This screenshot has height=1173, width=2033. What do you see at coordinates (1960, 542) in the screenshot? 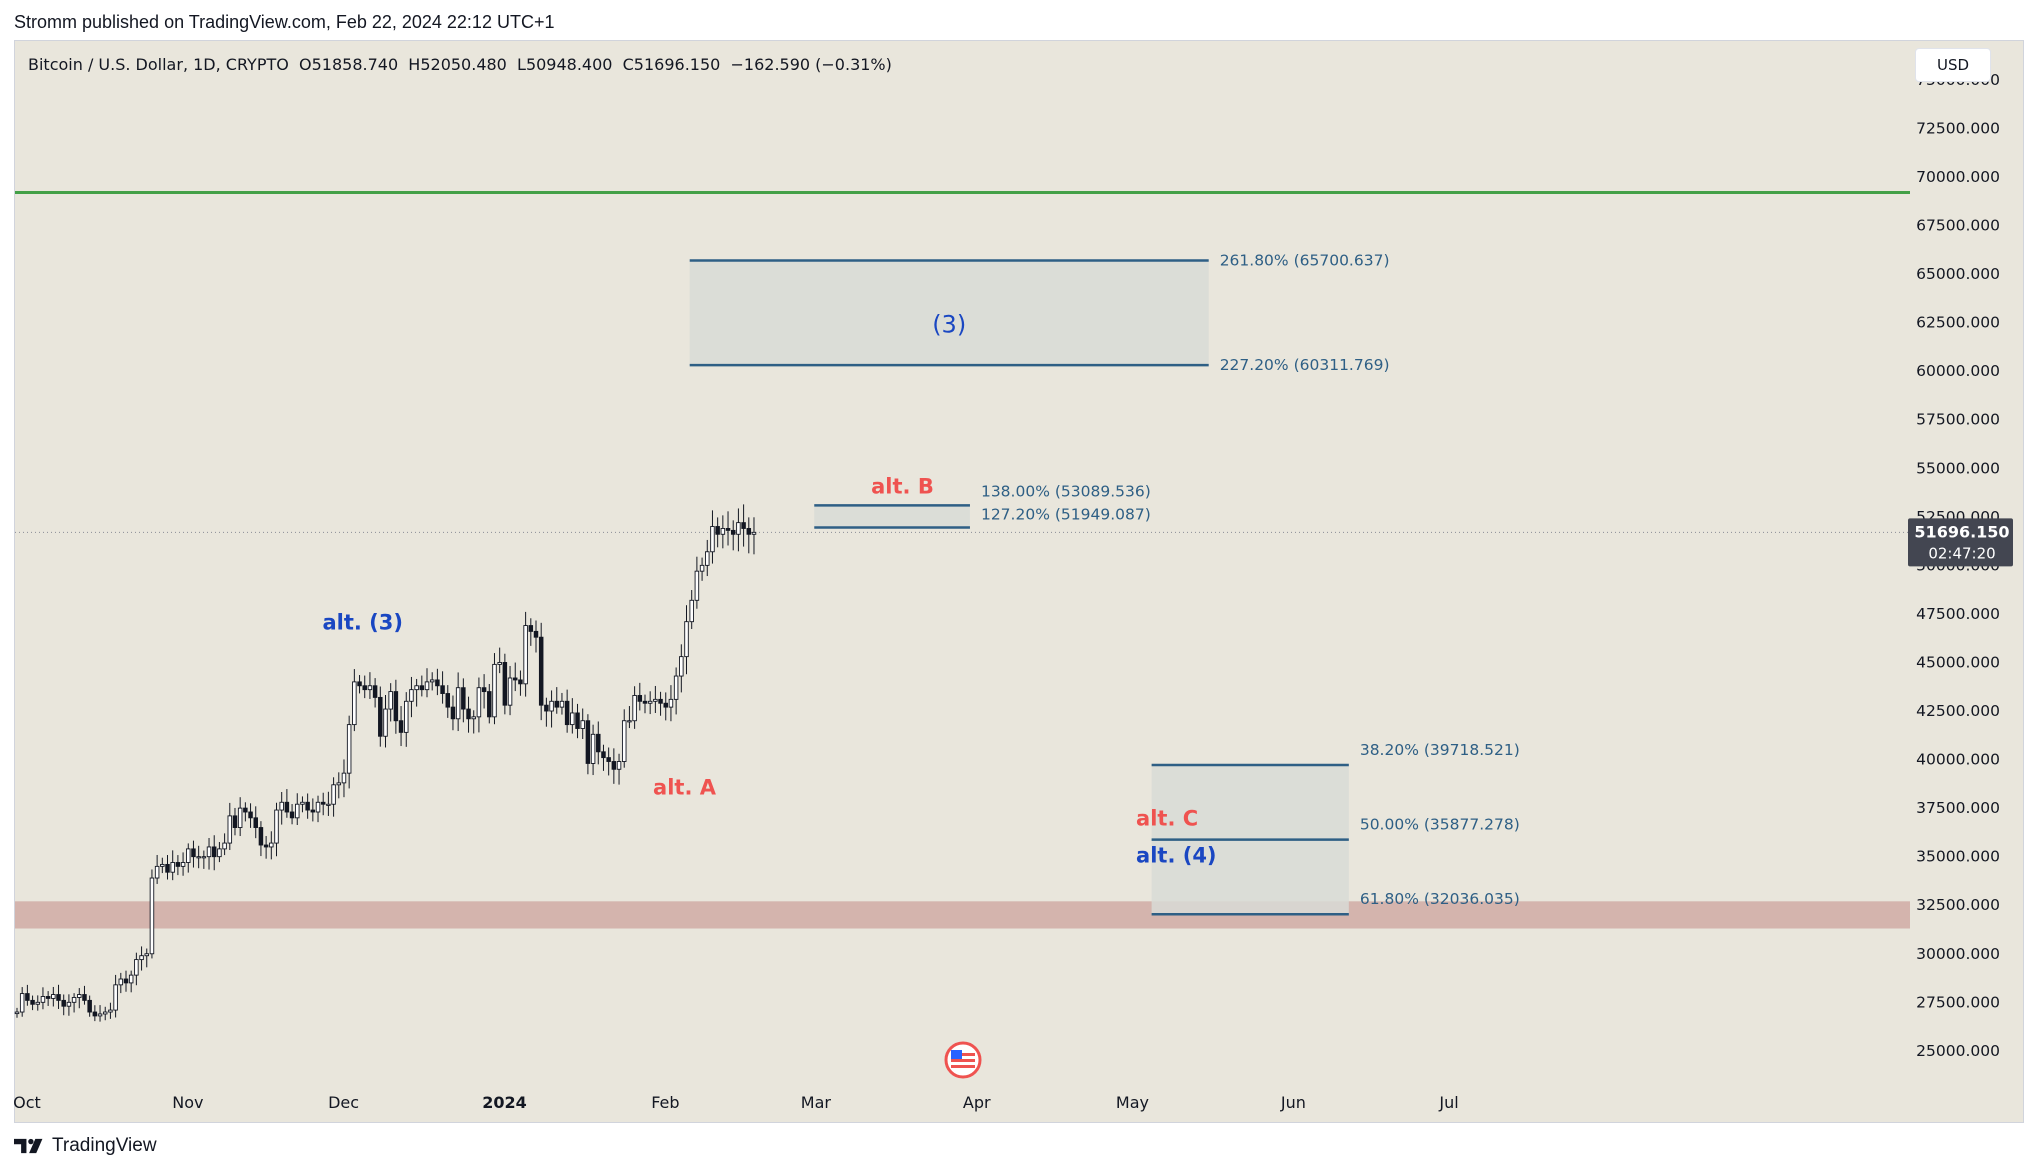
I see `last-price-badge` at bounding box center [1960, 542].